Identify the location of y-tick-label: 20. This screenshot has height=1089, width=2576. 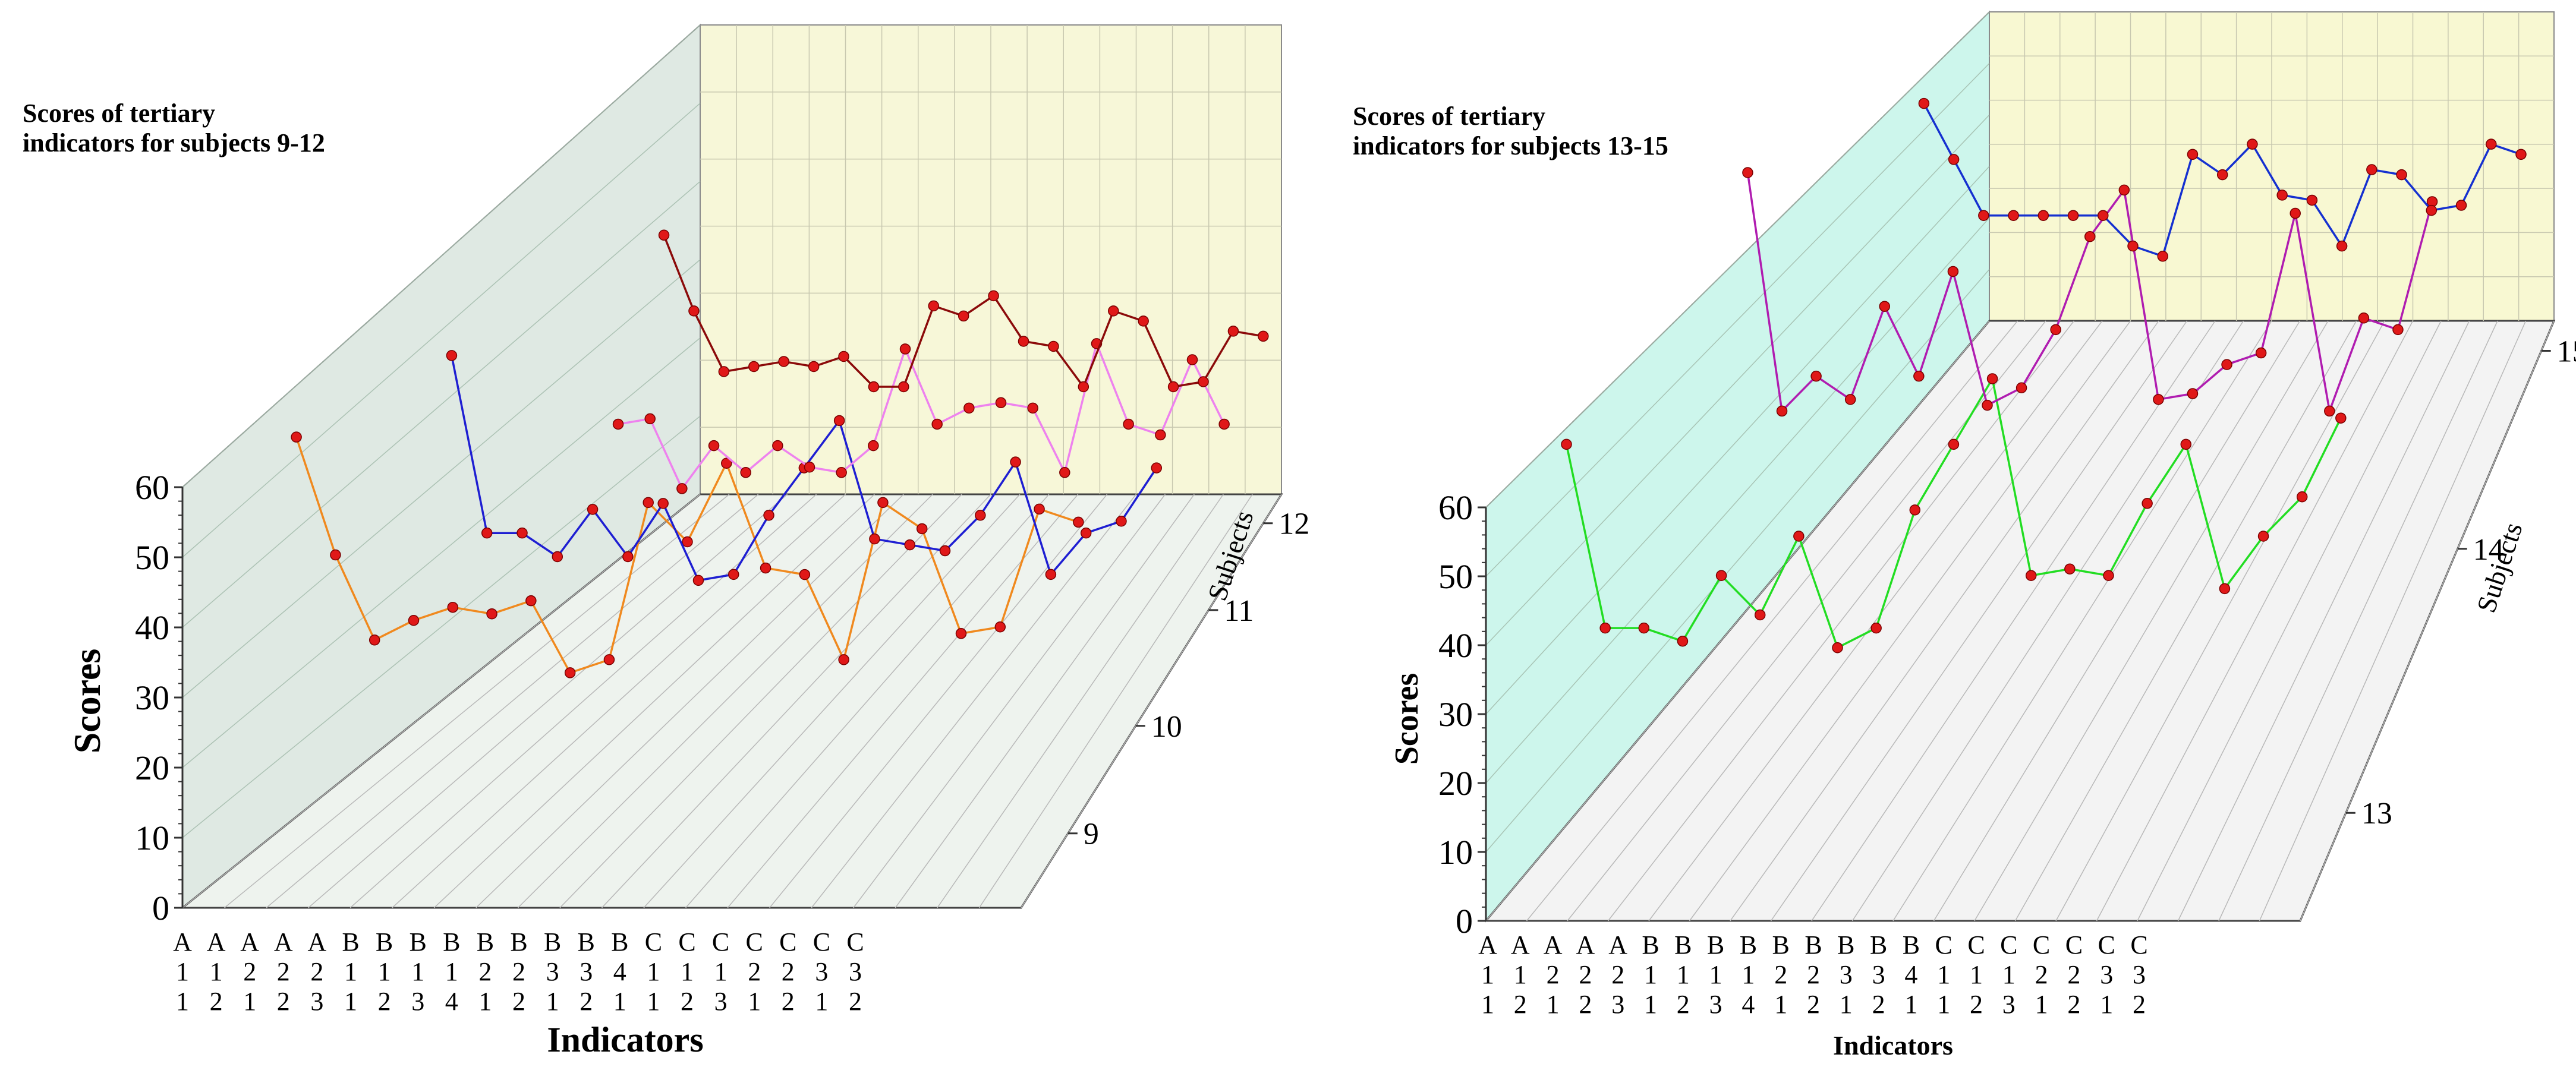
(1456, 784).